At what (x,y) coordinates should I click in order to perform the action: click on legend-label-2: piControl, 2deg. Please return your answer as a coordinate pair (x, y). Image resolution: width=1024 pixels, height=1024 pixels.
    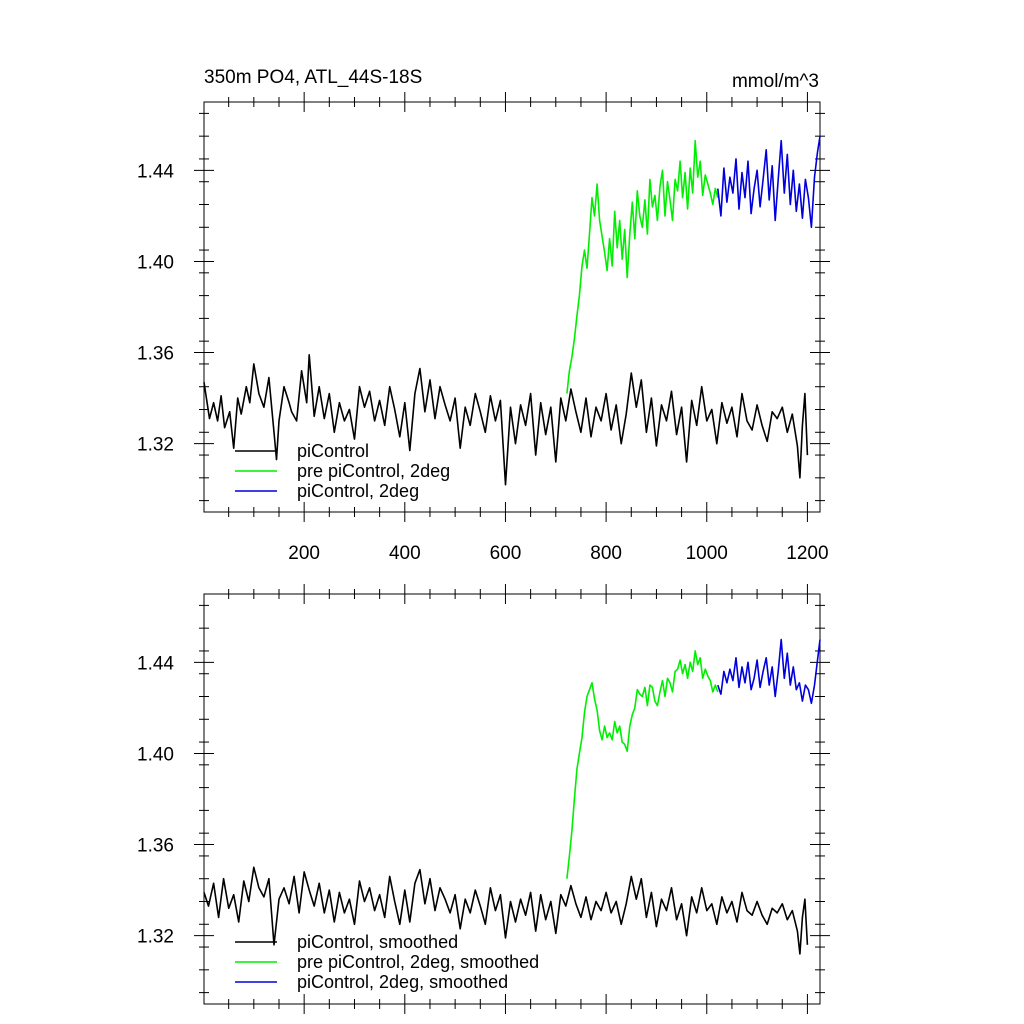
    Looking at the image, I should click on (358, 491).